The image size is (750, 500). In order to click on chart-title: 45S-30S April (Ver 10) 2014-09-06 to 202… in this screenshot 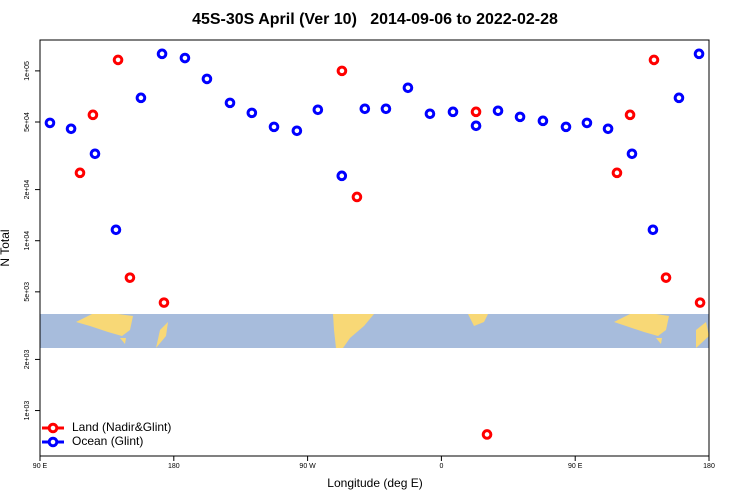, I will do `click(375, 19)`.